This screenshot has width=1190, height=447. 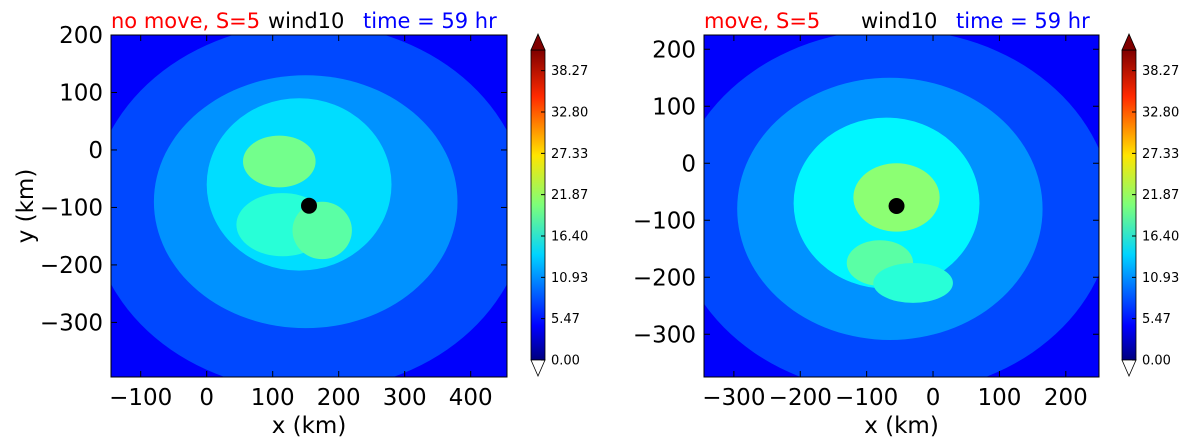 What do you see at coordinates (762, 21) in the screenshot?
I see `title-part: move, S=5` at bounding box center [762, 21].